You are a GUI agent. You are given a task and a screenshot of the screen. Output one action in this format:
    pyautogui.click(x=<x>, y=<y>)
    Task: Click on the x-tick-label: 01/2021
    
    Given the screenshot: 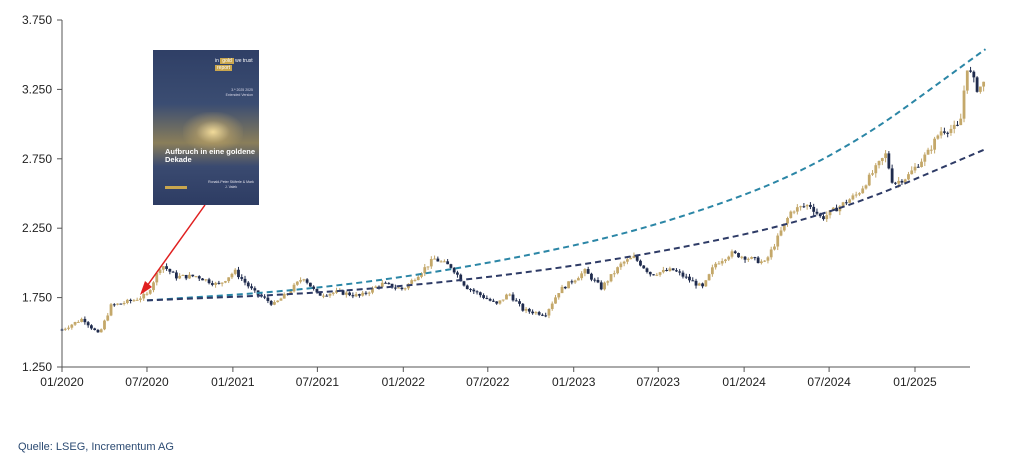 What is the action you would take?
    pyautogui.click(x=233, y=382)
    